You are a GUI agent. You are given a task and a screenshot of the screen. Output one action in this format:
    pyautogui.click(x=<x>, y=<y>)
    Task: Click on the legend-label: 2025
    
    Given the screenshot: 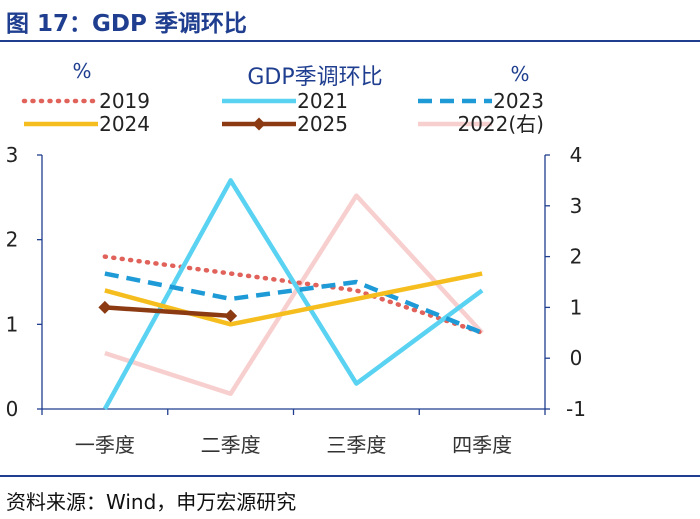 What is the action you would take?
    pyautogui.click(x=322, y=124)
    